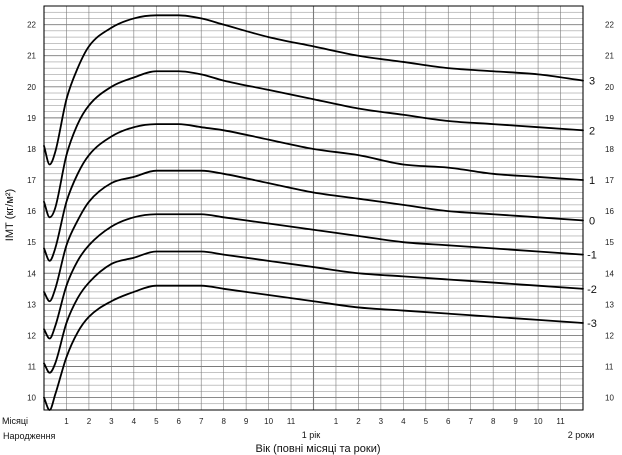 The height and width of the screenshot is (455, 622). I want to click on y-axis-label: ІМТ (кг/м²), so click(10, 215).